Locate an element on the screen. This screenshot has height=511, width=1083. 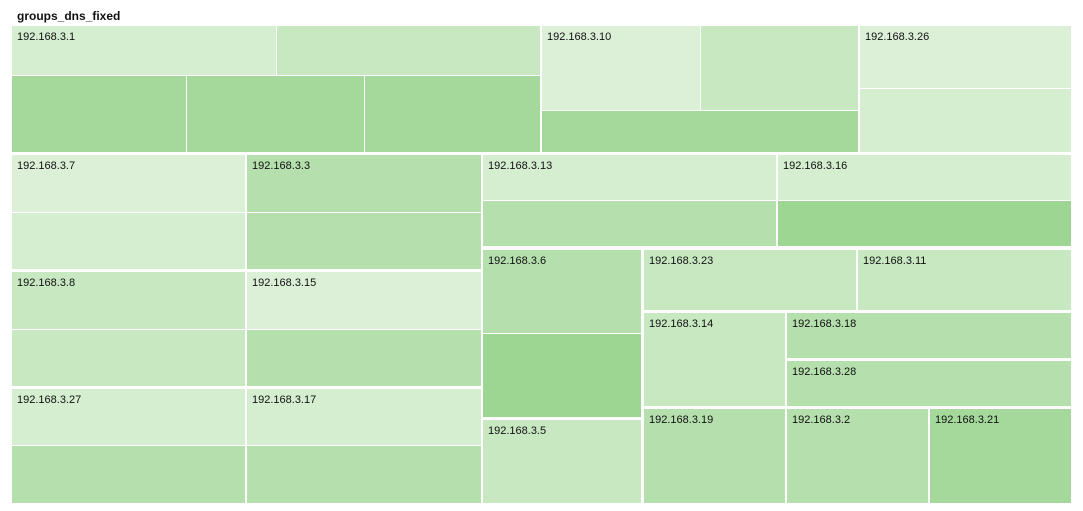
treemap-group: 192.168.3.17 is located at coordinates (364, 446).